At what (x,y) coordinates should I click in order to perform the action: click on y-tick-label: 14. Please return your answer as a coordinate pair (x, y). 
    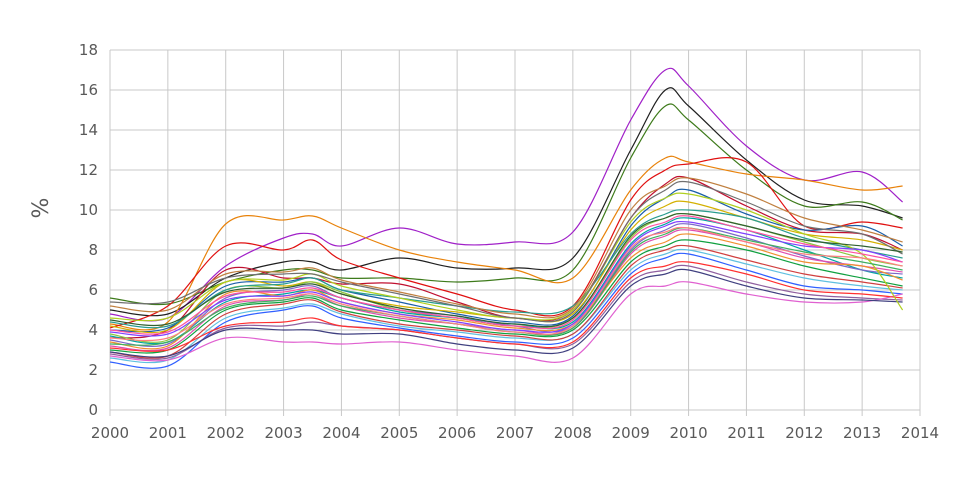
    Looking at the image, I should click on (88, 130).